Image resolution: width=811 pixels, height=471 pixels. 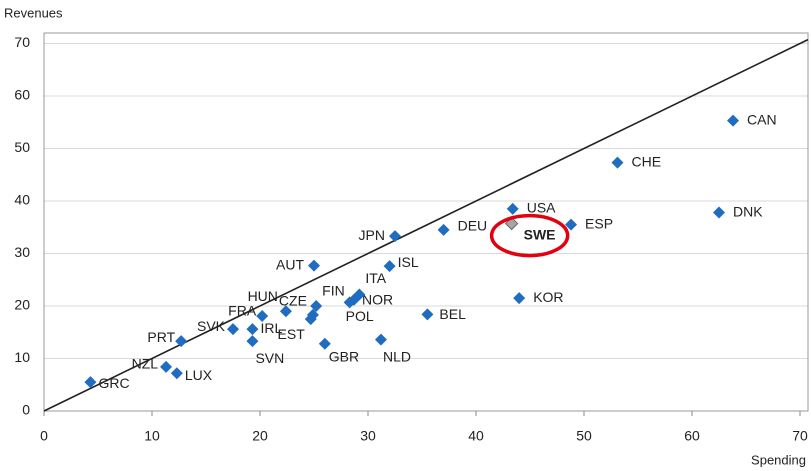 What do you see at coordinates (293, 301) in the screenshot?
I see `point-label: CZE` at bounding box center [293, 301].